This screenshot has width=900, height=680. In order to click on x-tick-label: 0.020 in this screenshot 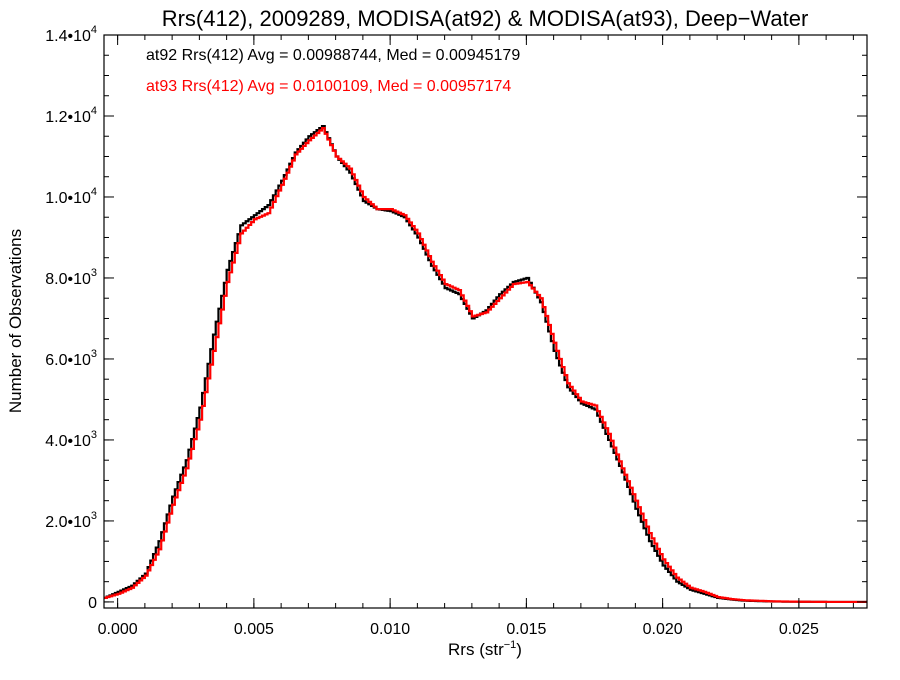, I will do `click(663, 629)`.